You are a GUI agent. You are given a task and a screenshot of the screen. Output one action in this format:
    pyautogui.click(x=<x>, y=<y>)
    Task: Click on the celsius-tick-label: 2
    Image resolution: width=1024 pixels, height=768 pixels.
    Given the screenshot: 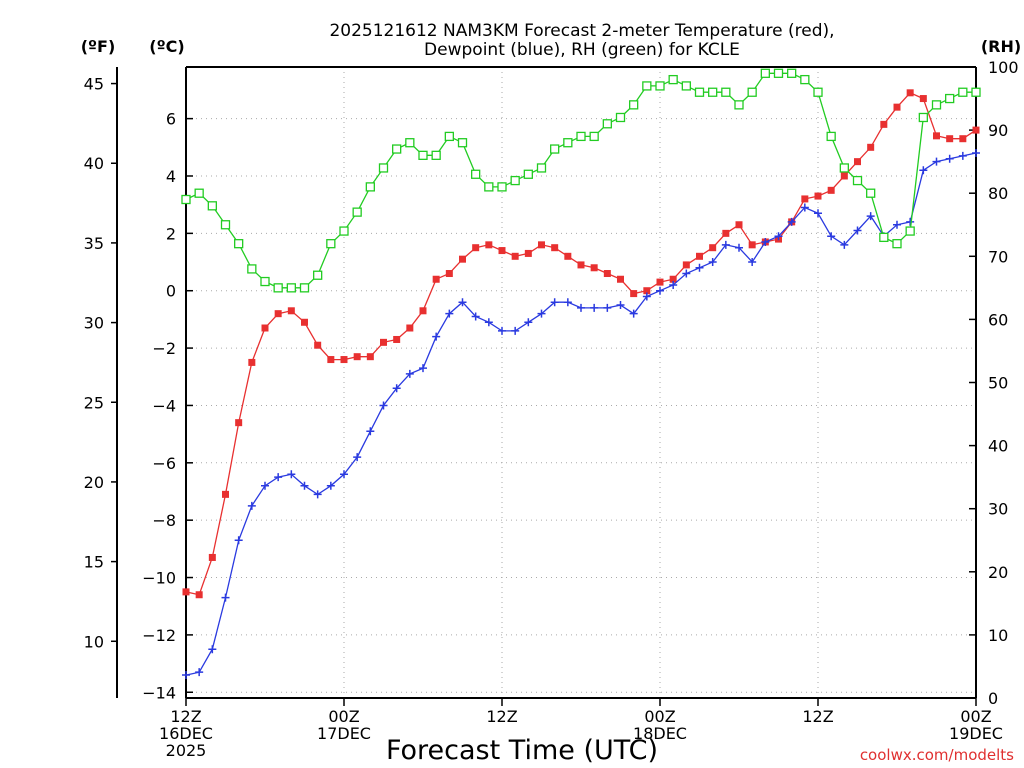 What is the action you would take?
    pyautogui.click(x=171, y=233)
    